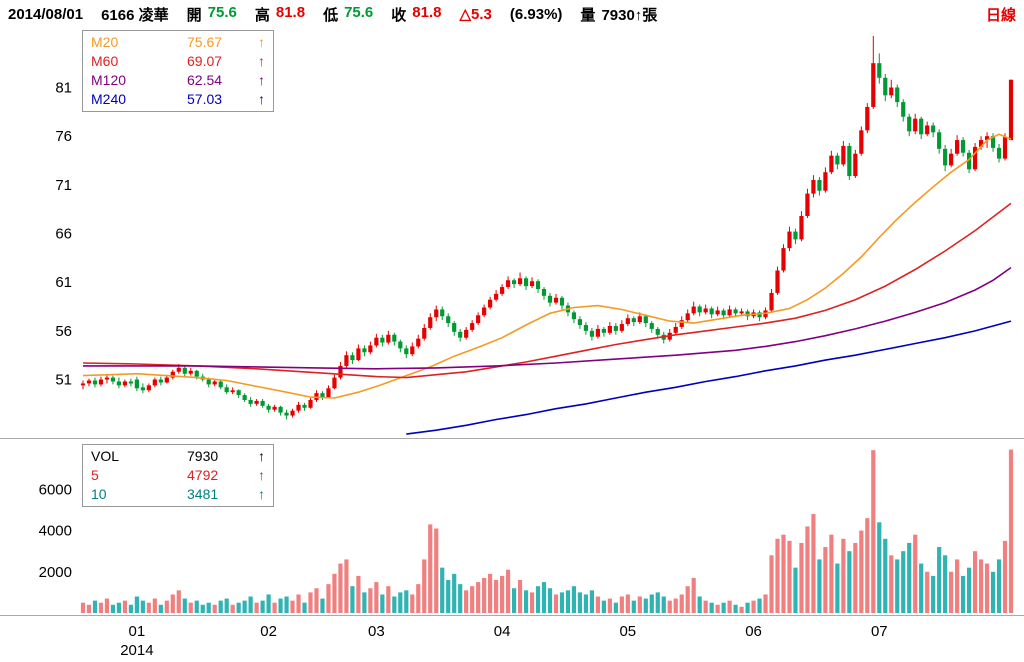 The height and width of the screenshot is (662, 1024). Describe the element at coordinates (137, 631) in the screenshot. I see `month-label: 01` at that location.